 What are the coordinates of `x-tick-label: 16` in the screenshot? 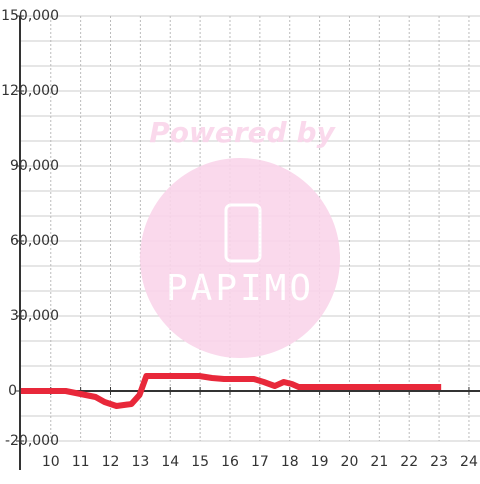 It's located at (230, 462).